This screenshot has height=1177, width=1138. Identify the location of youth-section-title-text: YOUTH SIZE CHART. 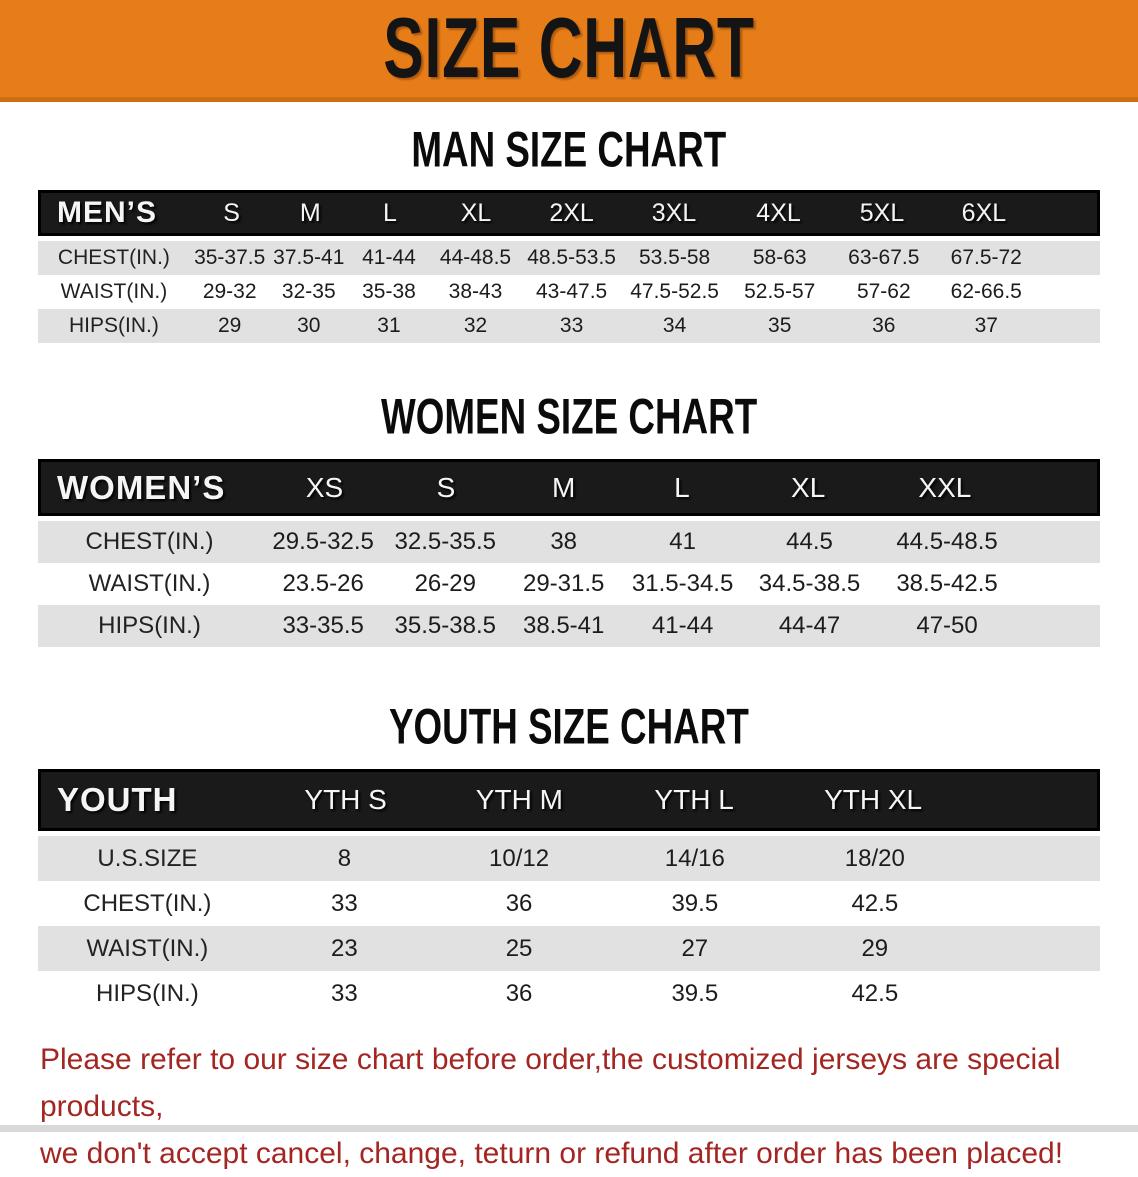
(569, 726).